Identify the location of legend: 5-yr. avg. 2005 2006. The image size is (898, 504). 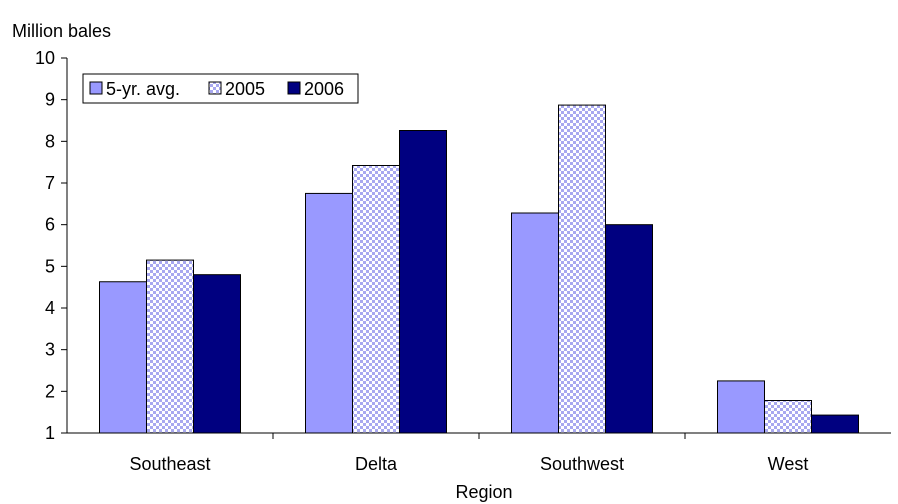
(220, 88).